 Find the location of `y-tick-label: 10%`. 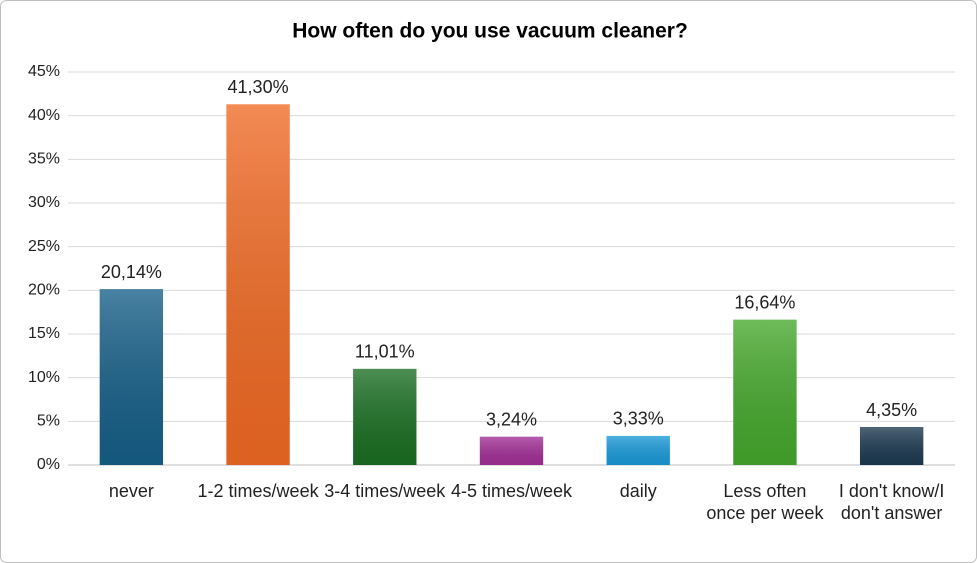

y-tick-label: 10% is located at coordinates (44, 377).